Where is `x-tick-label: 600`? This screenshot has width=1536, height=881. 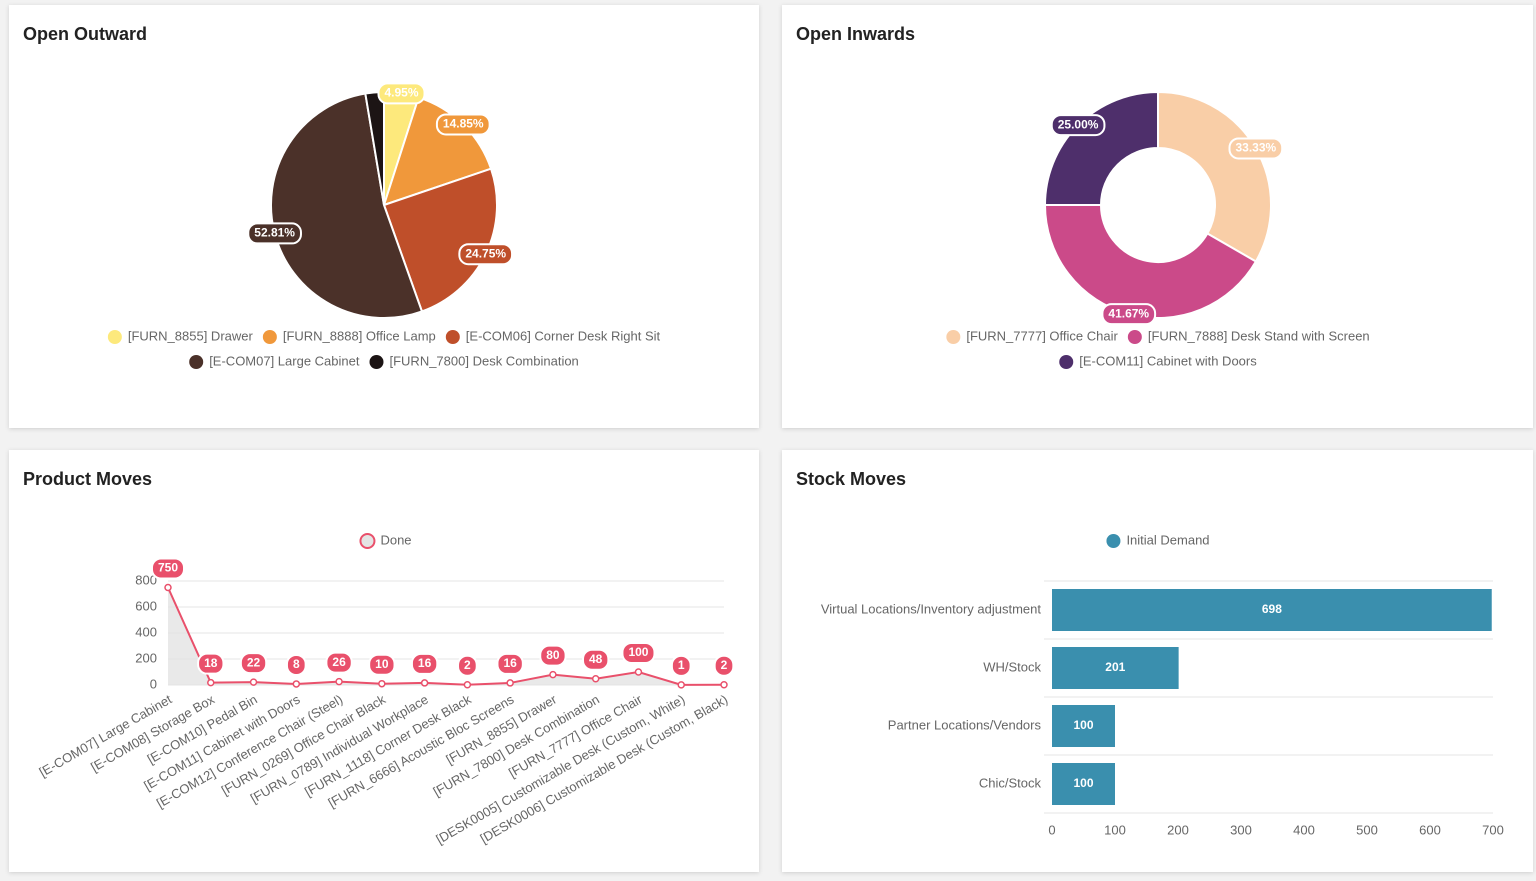
x-tick-label: 600 is located at coordinates (1430, 829).